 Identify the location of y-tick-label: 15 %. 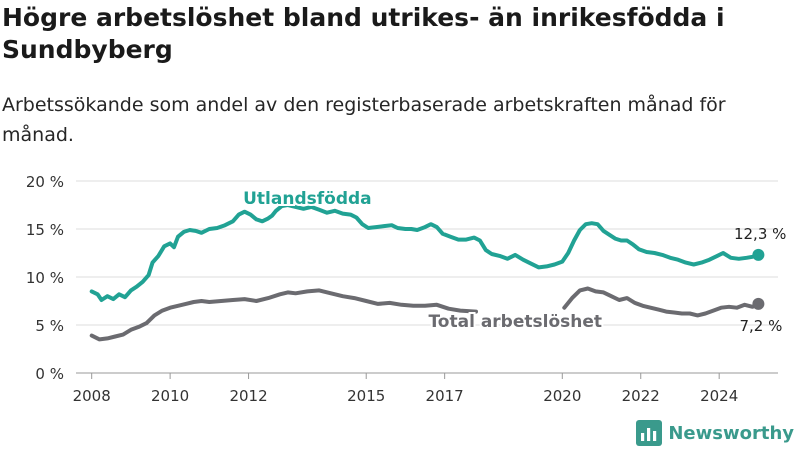
(45, 230).